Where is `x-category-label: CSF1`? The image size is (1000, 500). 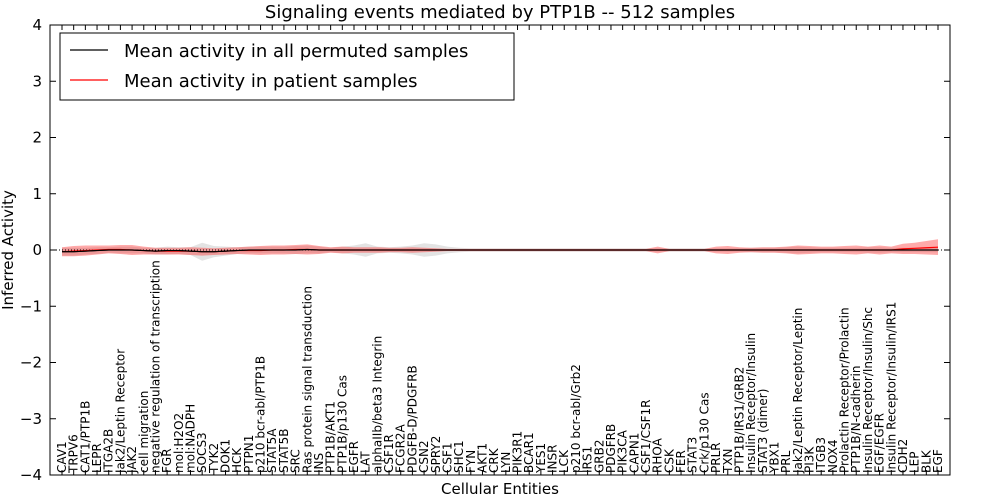
x-category-label: CSF1 is located at coordinates (447, 457).